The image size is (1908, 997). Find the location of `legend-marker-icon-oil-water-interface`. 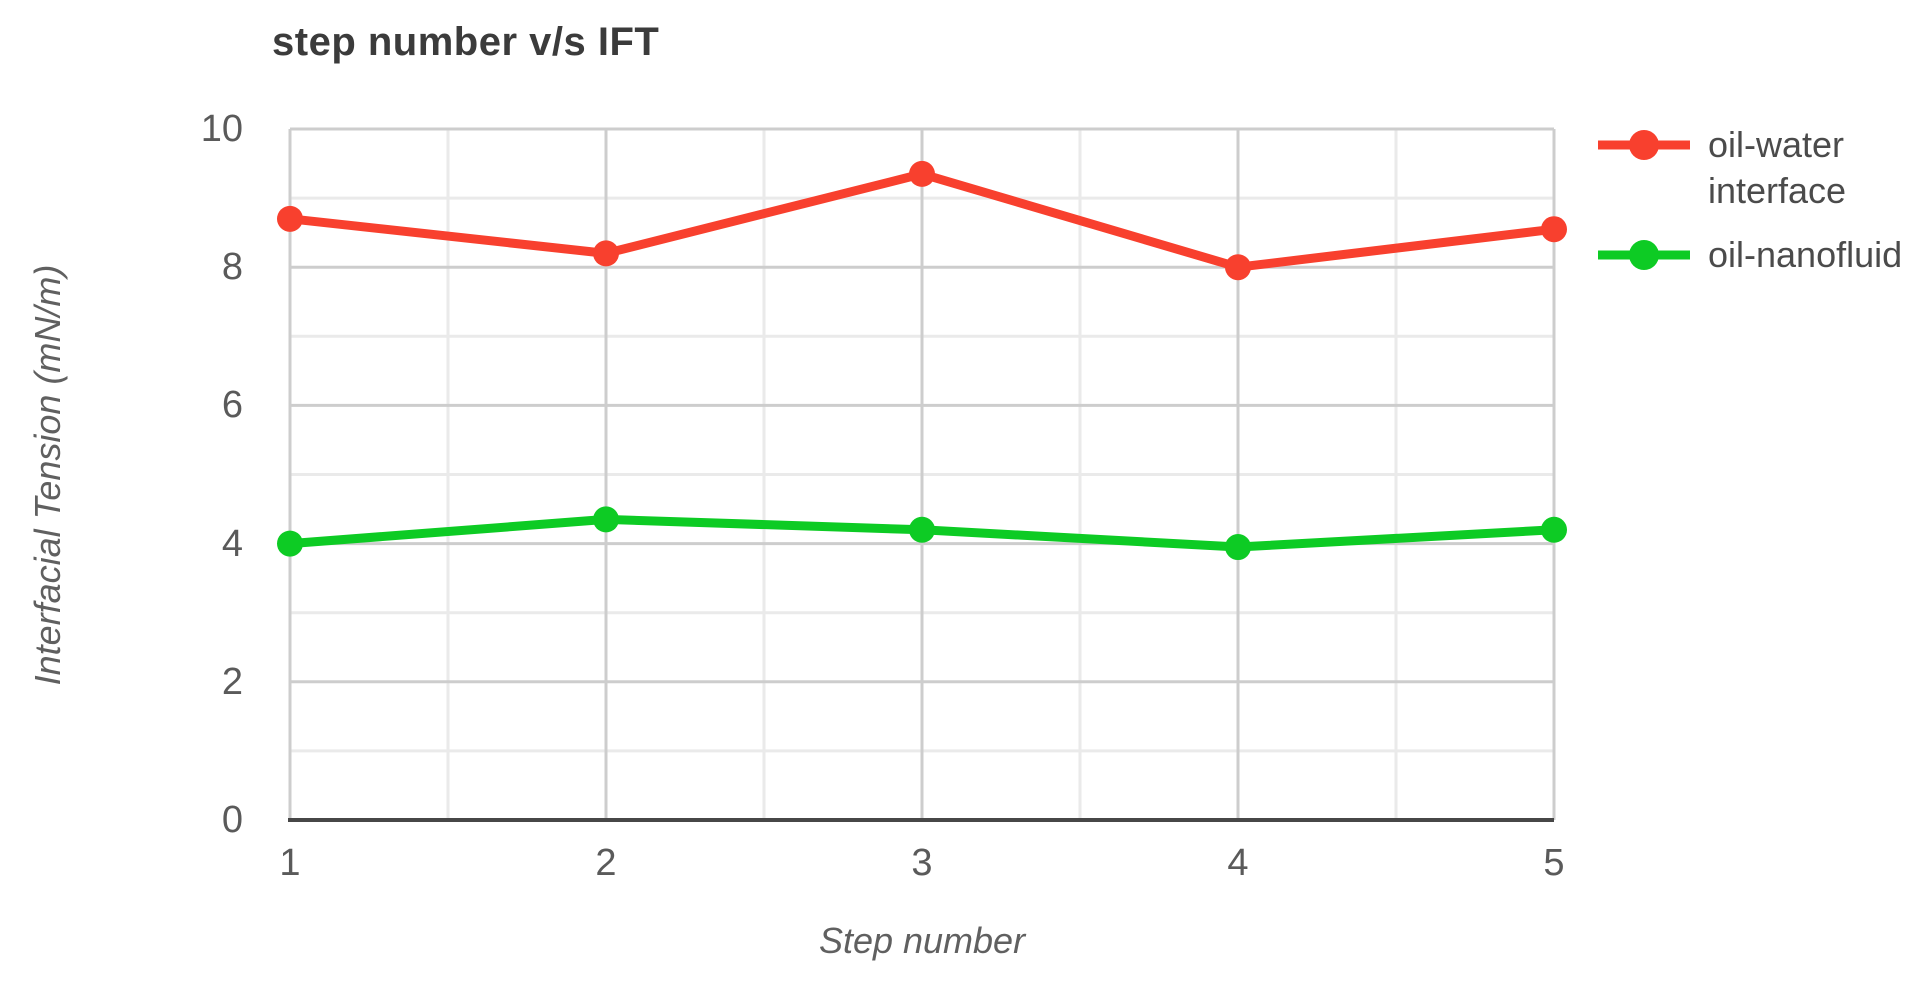

legend-marker-icon-oil-water-interface is located at coordinates (1644, 145).